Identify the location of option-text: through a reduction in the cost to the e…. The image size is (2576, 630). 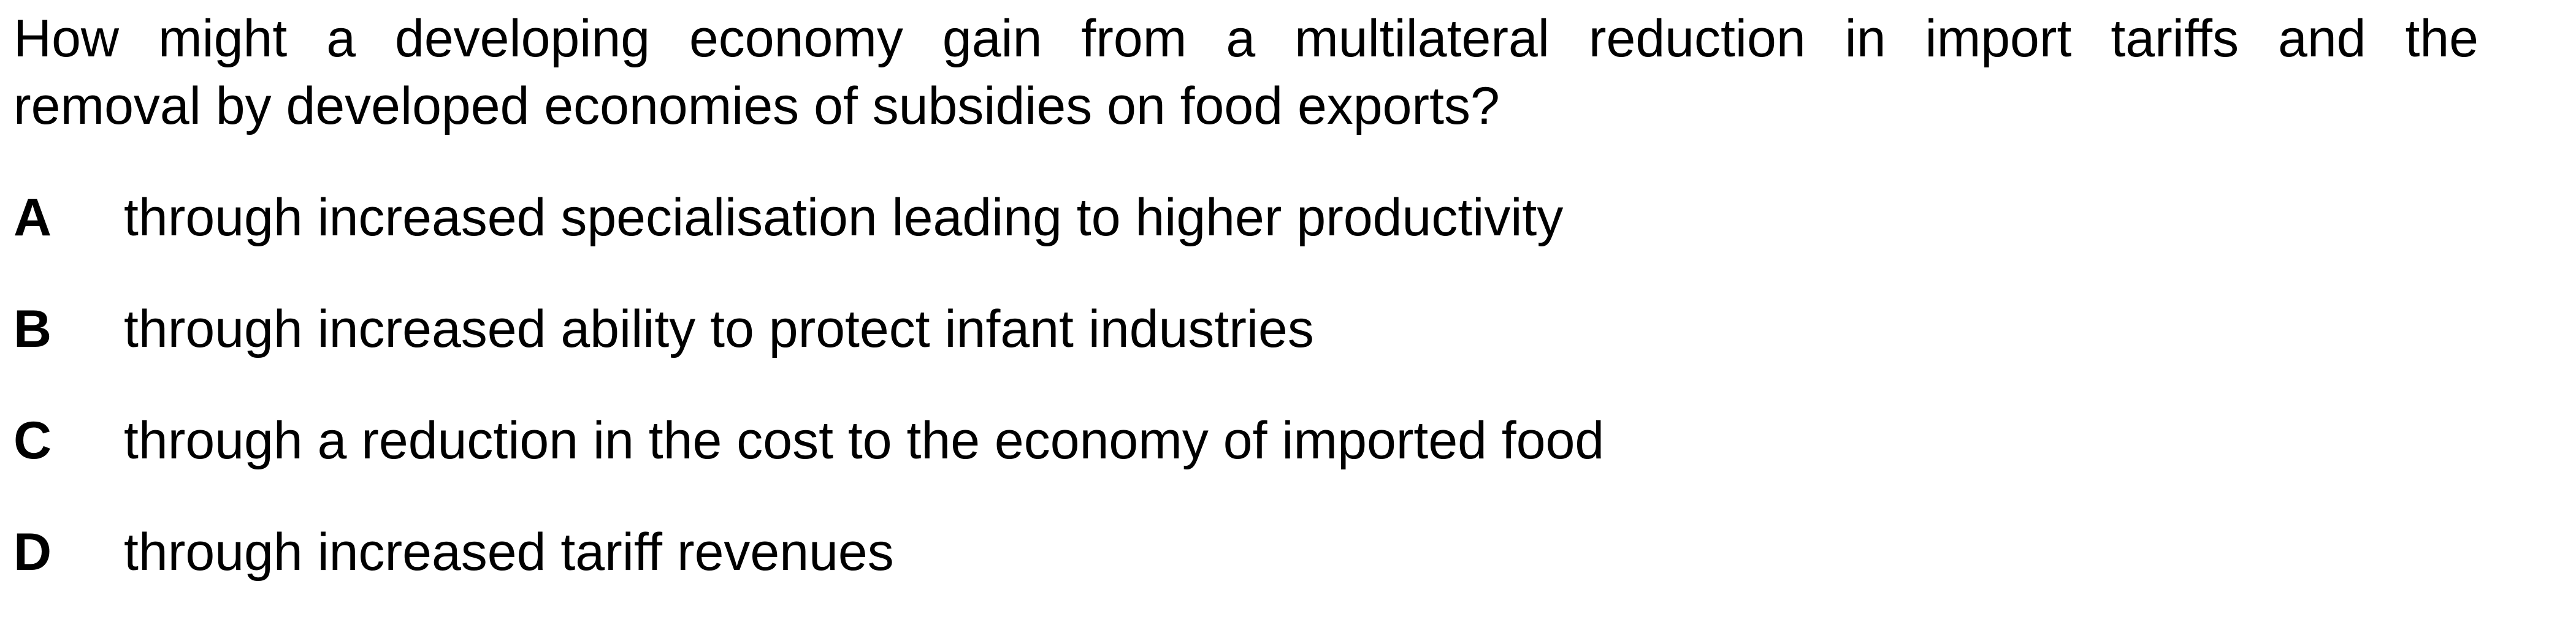
(864, 440).